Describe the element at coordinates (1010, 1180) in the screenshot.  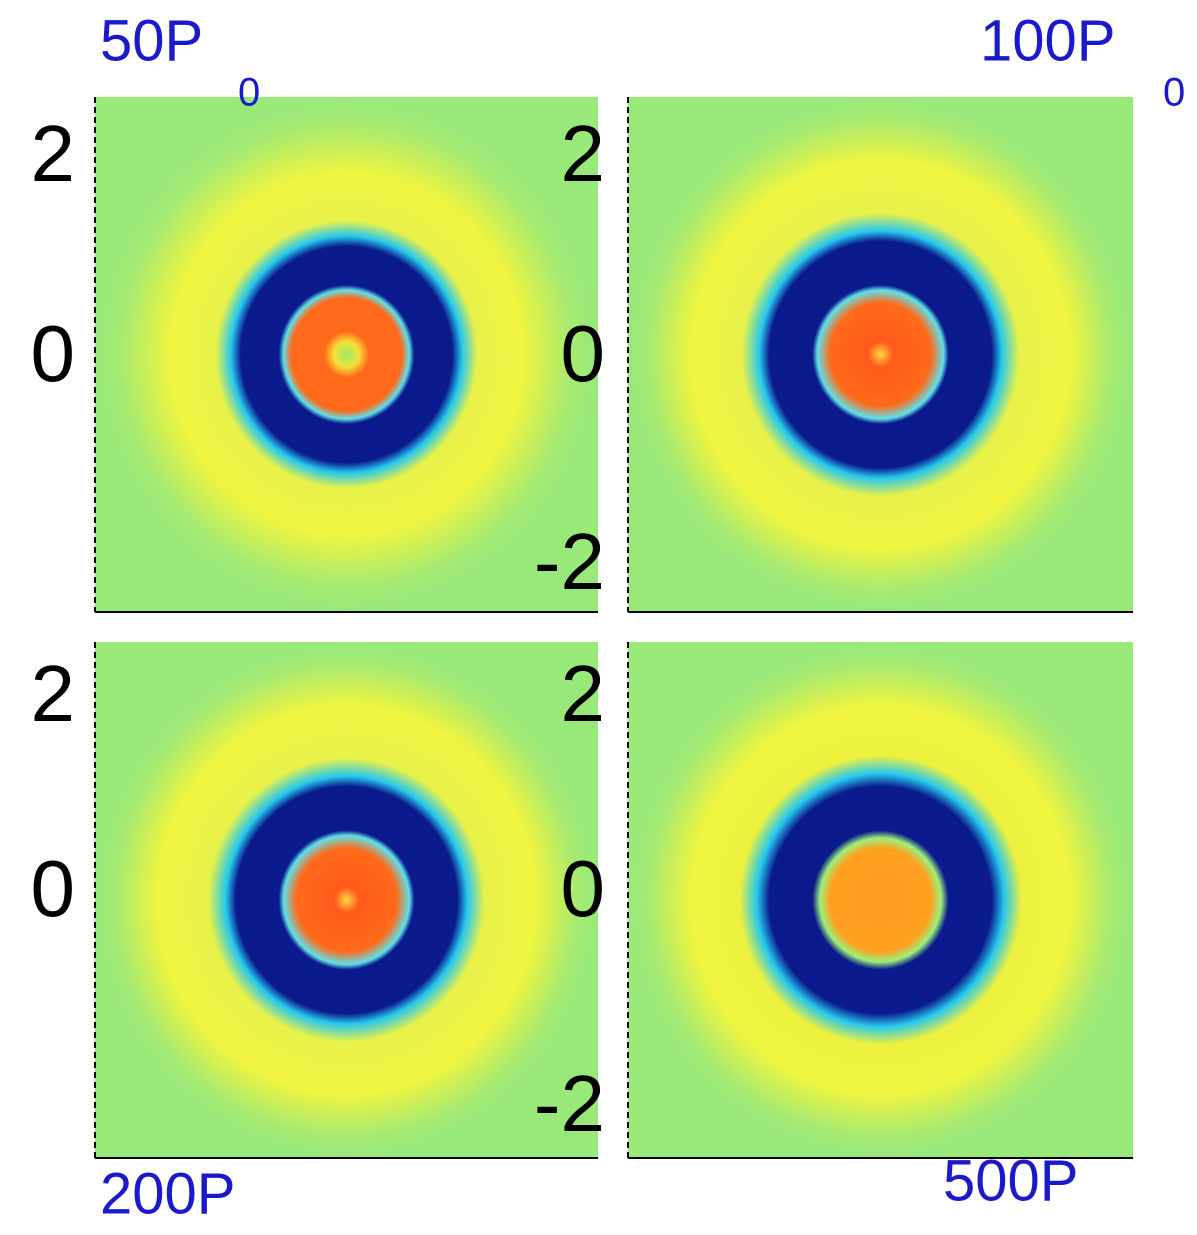
I see `panel-label: 500P` at that location.